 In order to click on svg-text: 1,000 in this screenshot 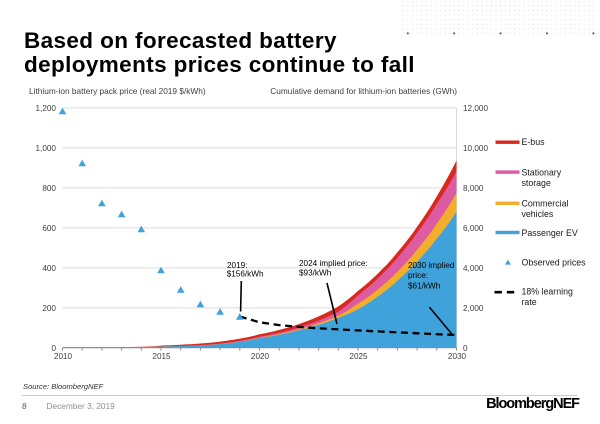, I will do `click(46, 148)`.